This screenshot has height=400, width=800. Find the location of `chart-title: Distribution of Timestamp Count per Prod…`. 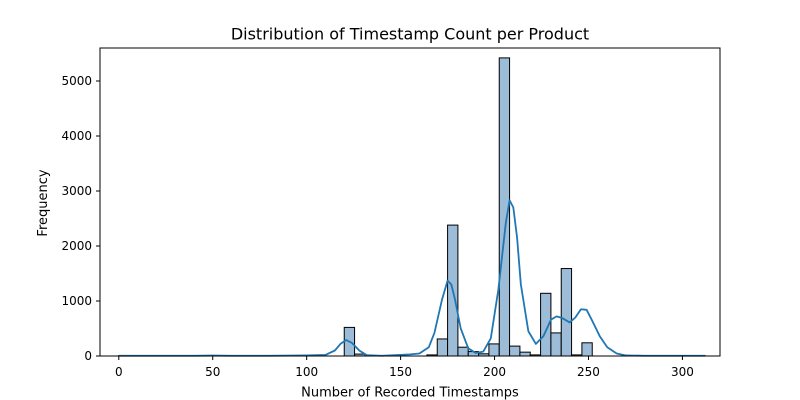

chart-title: Distribution of Timestamp Count per Prod… is located at coordinates (410, 34).